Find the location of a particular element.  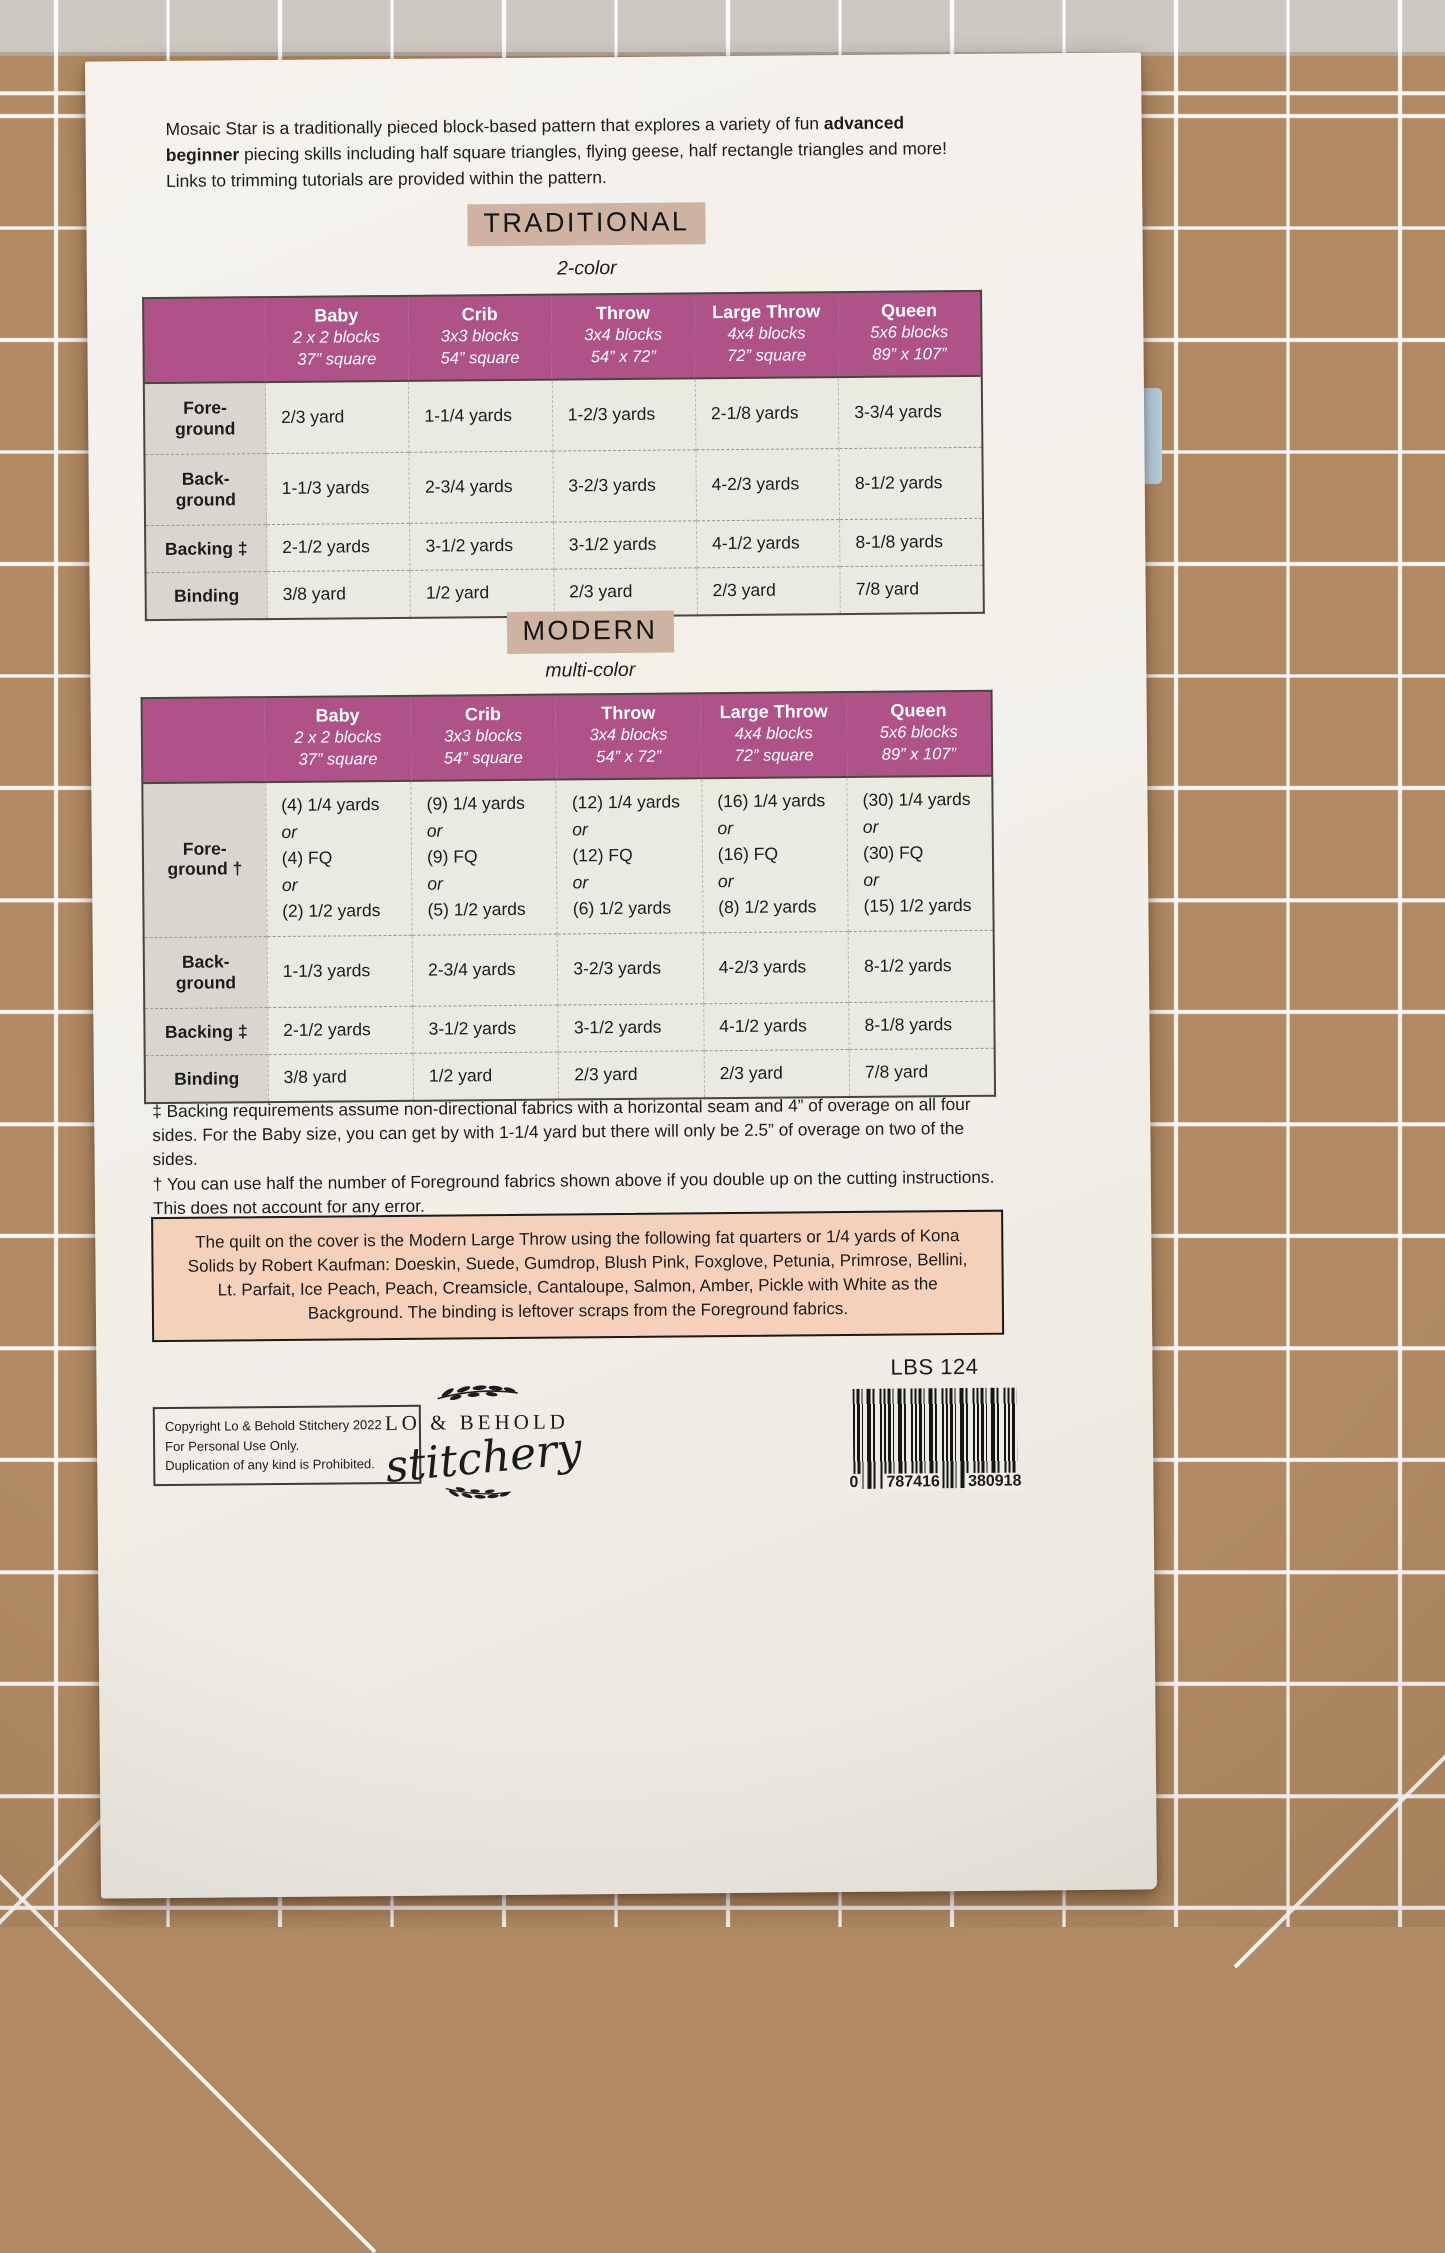

traditional-subheading-row: 2-color is located at coordinates (587, 269).